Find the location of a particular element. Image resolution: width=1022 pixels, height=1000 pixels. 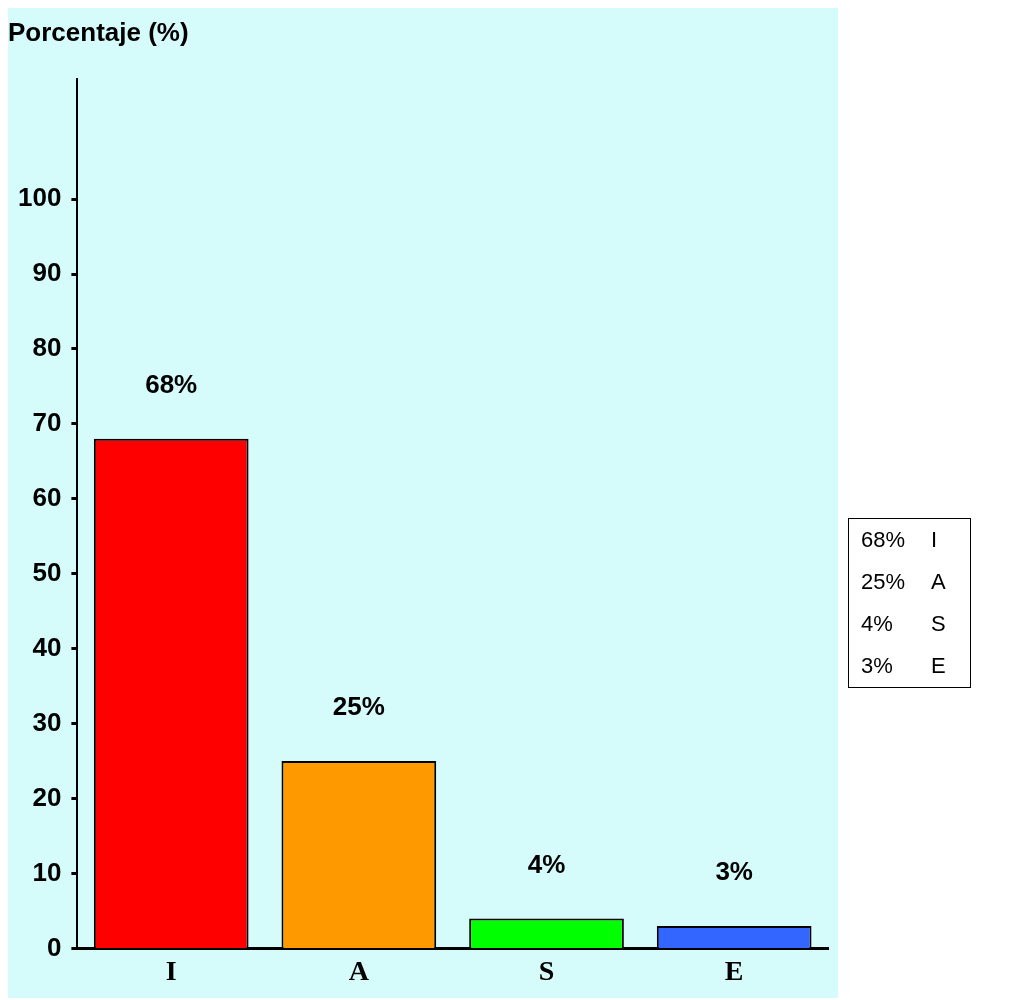

data-label: 4% is located at coordinates (546, 863).